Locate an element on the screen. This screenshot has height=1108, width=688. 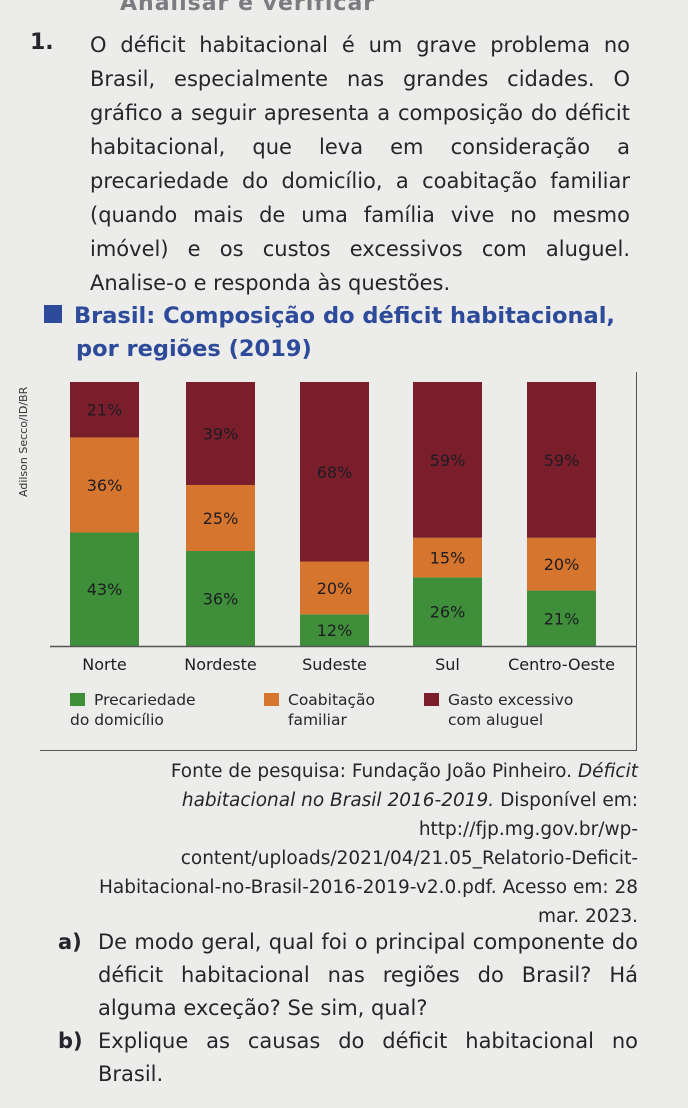
bar-norte-gasto is located at coordinates (104, 410).